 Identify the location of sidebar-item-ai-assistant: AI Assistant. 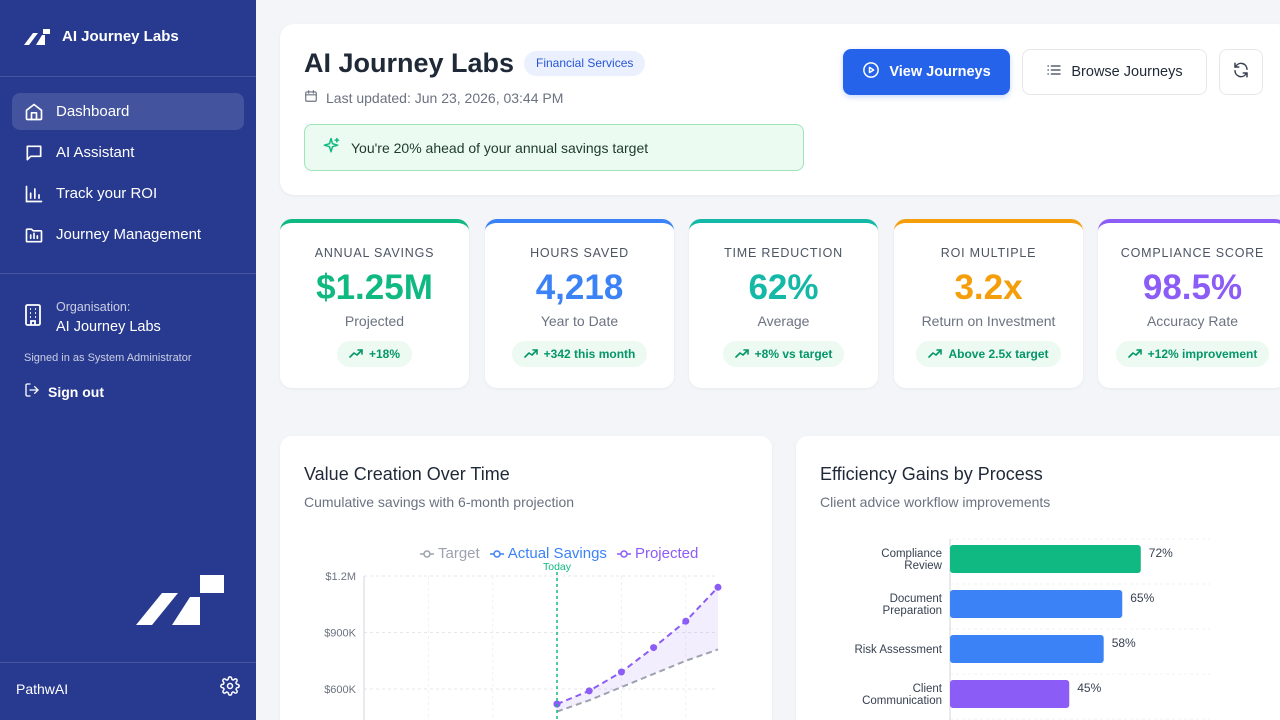
(128, 152).